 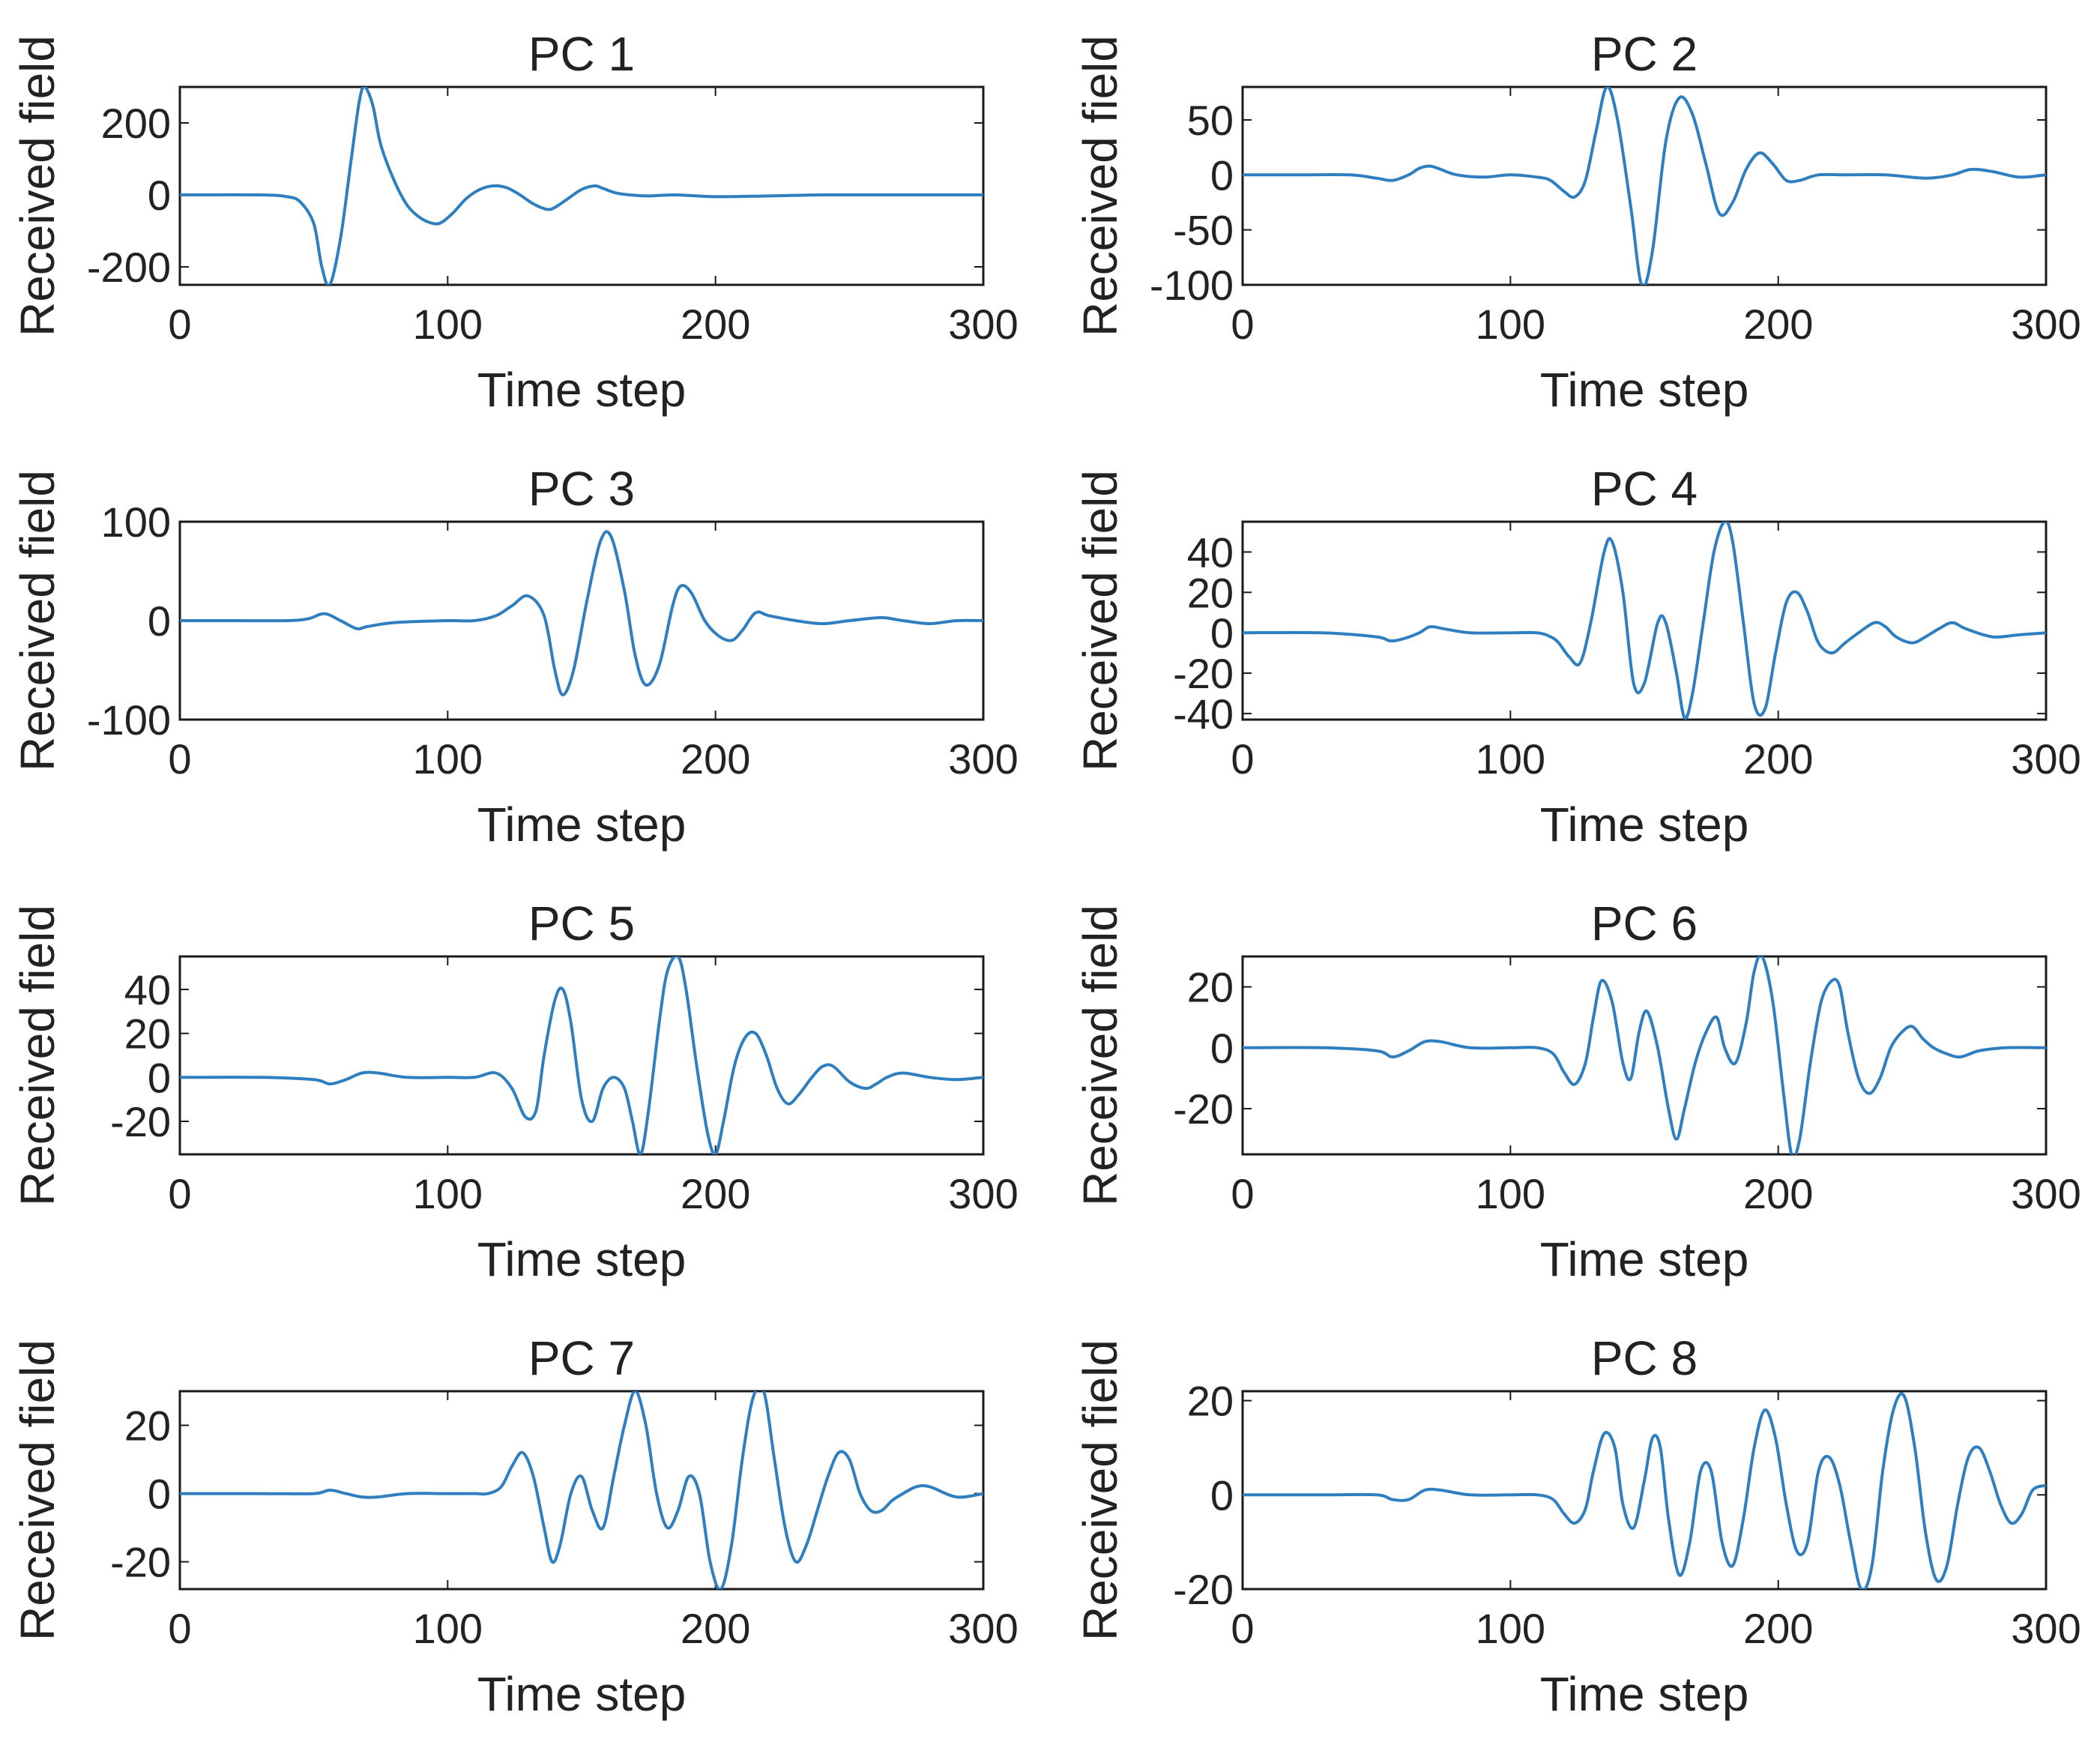 I want to click on chart-1-title: PC 1, so click(x=581, y=54).